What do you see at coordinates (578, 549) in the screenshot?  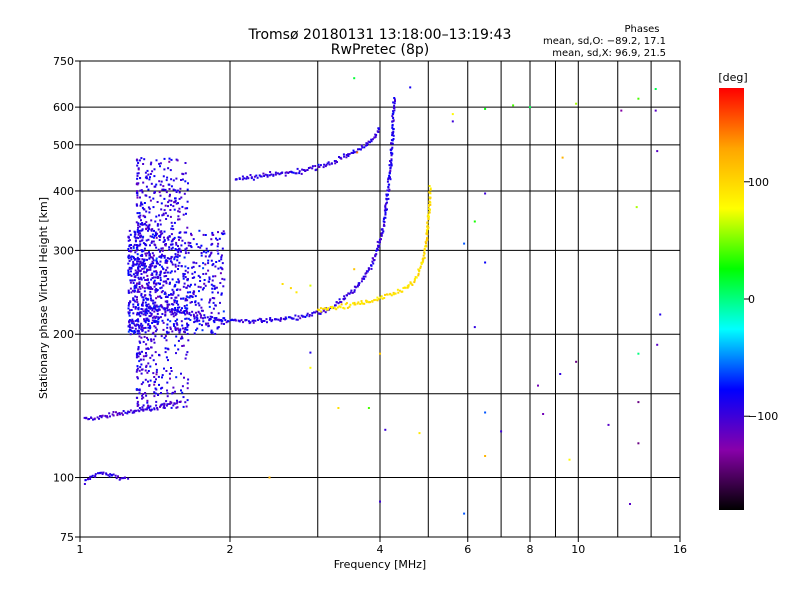 I see `x-tick-label: 10` at bounding box center [578, 549].